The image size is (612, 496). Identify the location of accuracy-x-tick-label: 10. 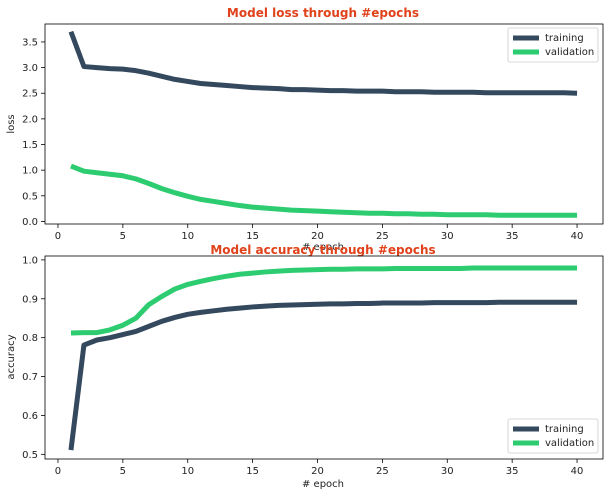
(187, 471).